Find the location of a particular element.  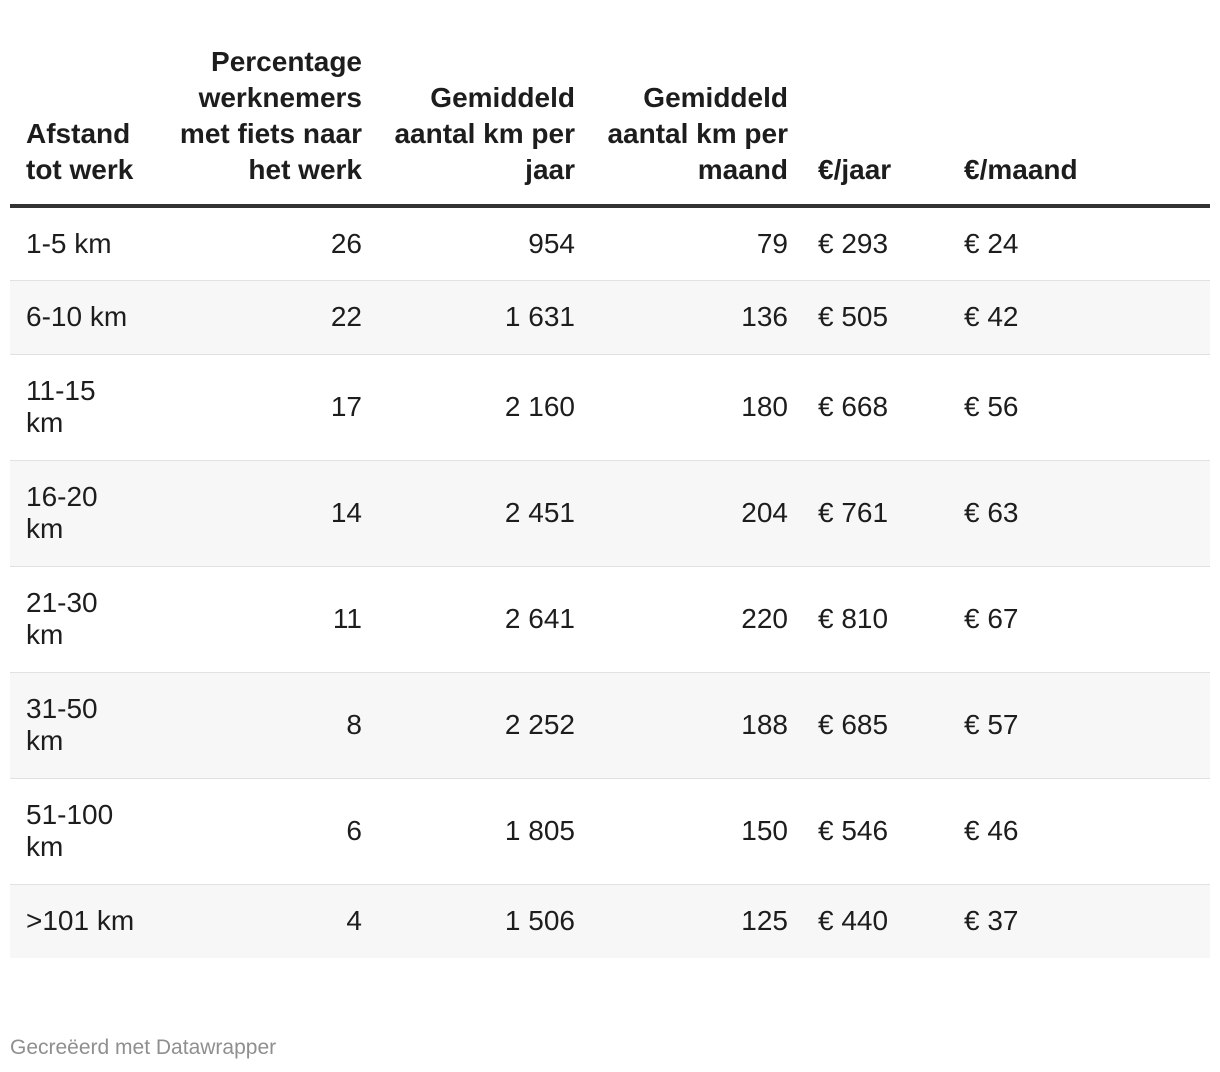

column-header-0: Afstand tot werk is located at coordinates (80, 104).